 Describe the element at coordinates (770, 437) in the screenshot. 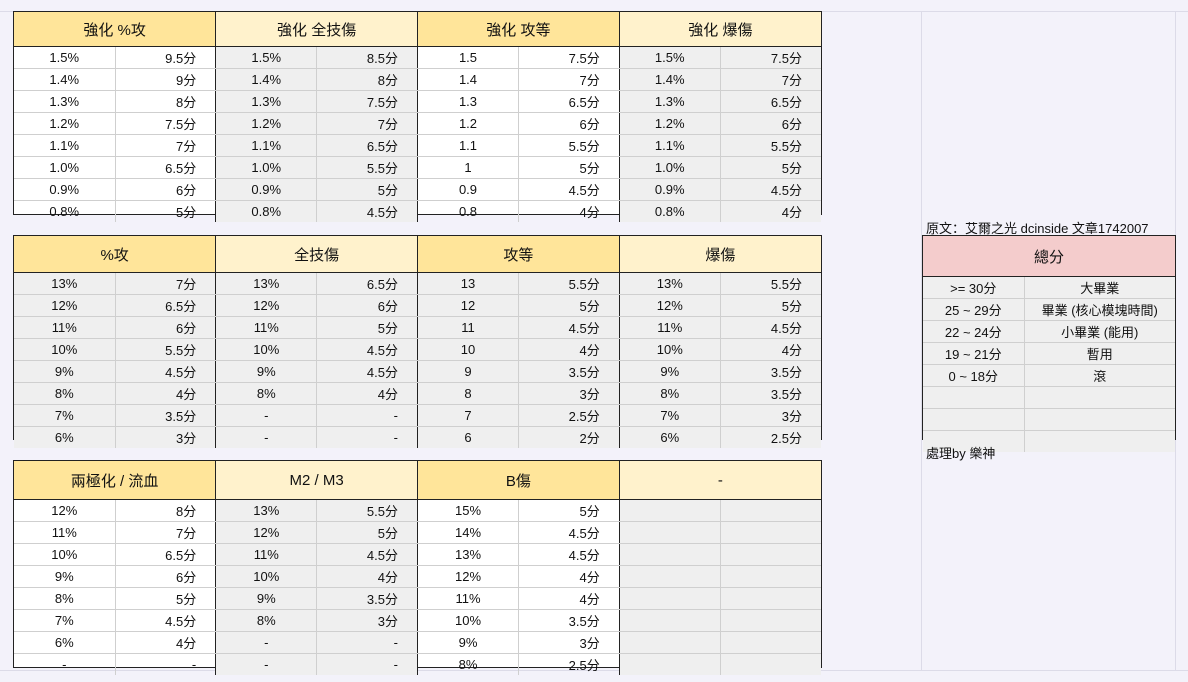

I see `score-cell: 2.5分` at that location.